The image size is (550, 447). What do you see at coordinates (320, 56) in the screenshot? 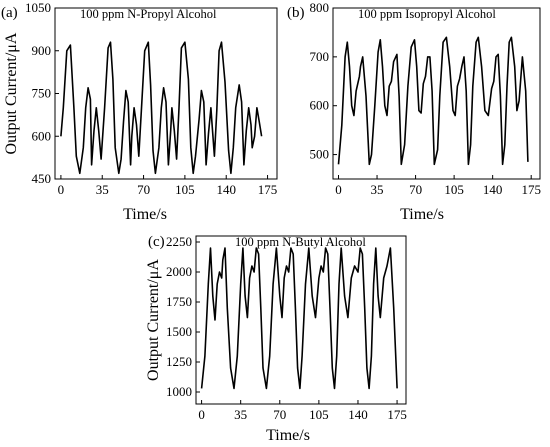
I see `y-tick-label: 700` at bounding box center [320, 56].